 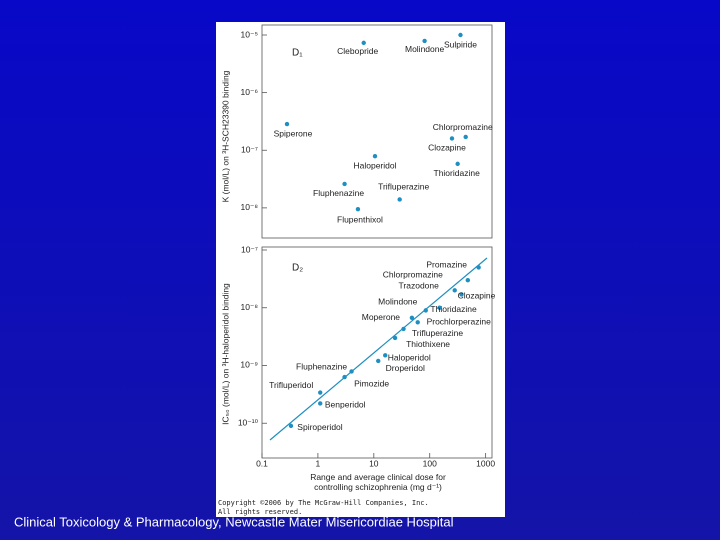 What do you see at coordinates (318, 463) in the screenshot?
I see `x-tick-label: 1` at bounding box center [318, 463].